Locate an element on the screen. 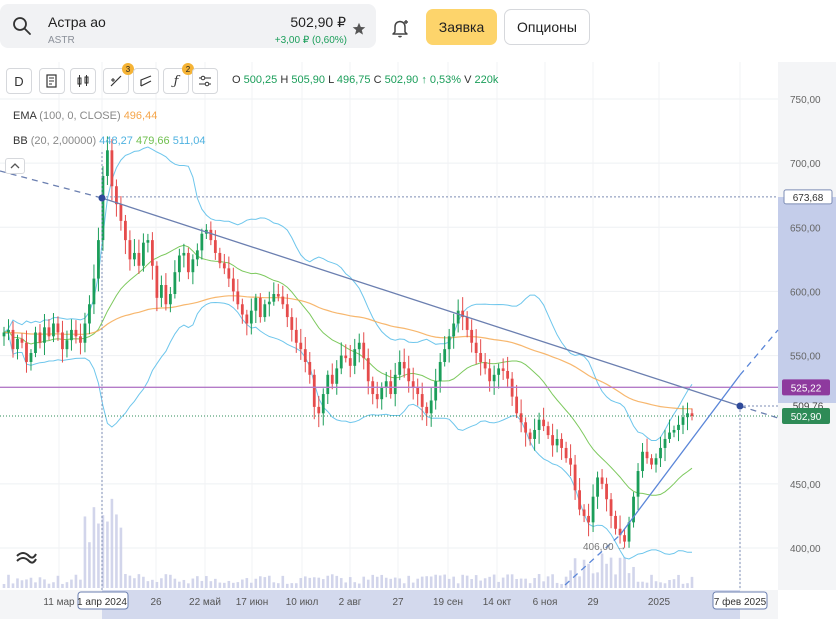 This screenshot has height=619, width=836. options-button: Опционы is located at coordinates (547, 27).